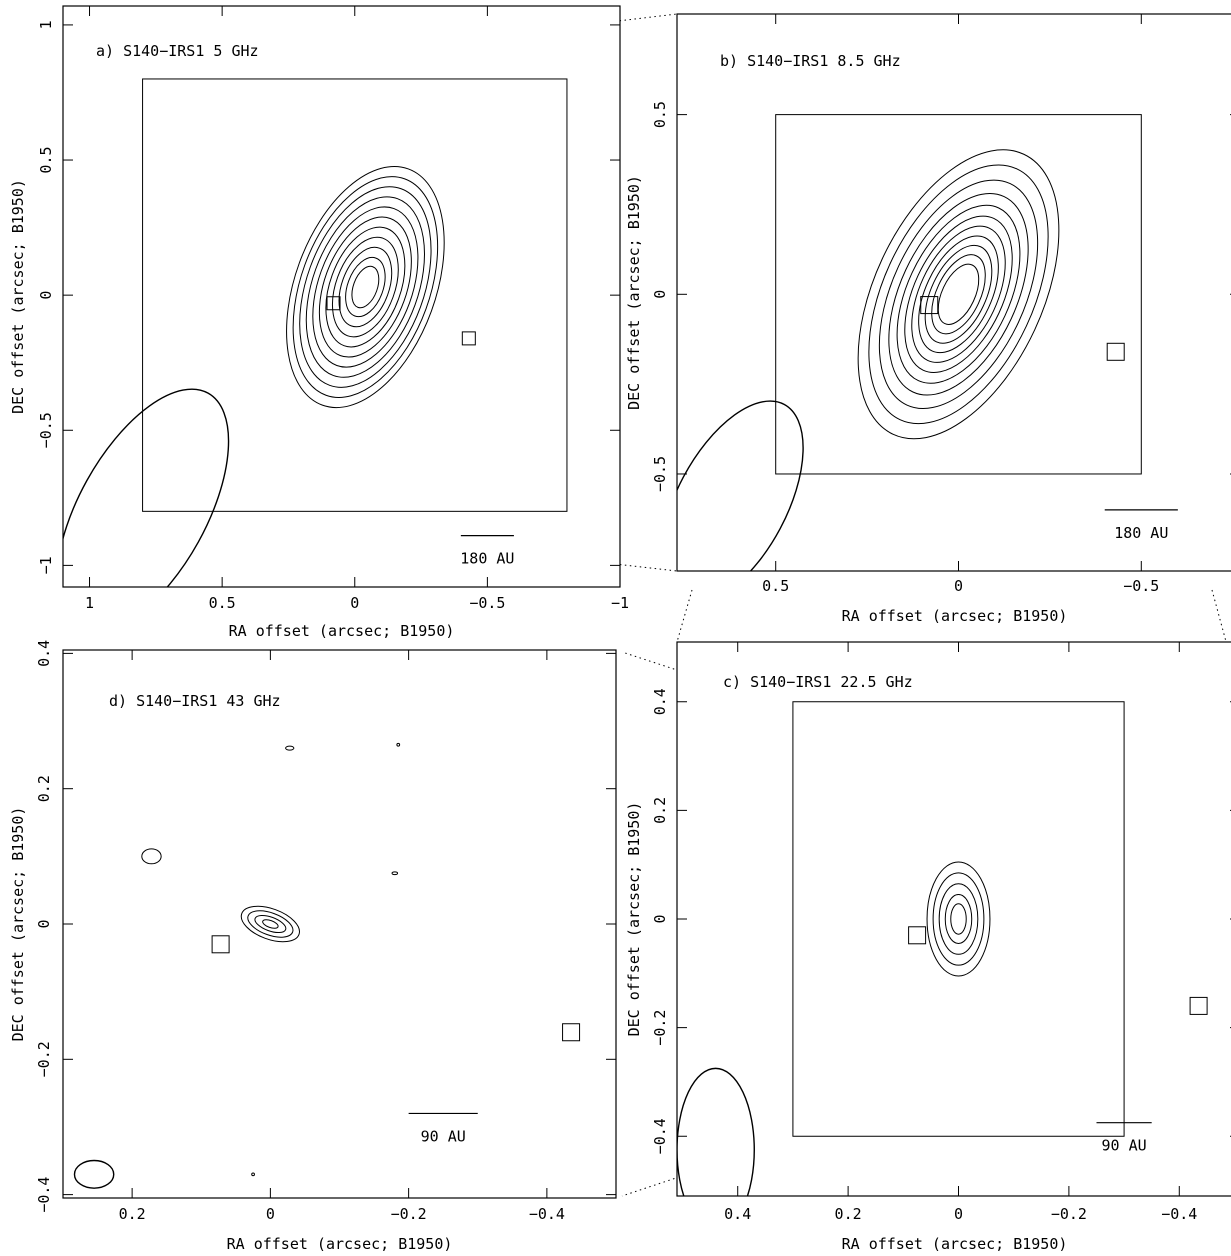 The height and width of the screenshot is (1256, 1231). Describe the element at coordinates (44, 653) in the screenshot. I see `y-tick-label: 0.4` at that location.